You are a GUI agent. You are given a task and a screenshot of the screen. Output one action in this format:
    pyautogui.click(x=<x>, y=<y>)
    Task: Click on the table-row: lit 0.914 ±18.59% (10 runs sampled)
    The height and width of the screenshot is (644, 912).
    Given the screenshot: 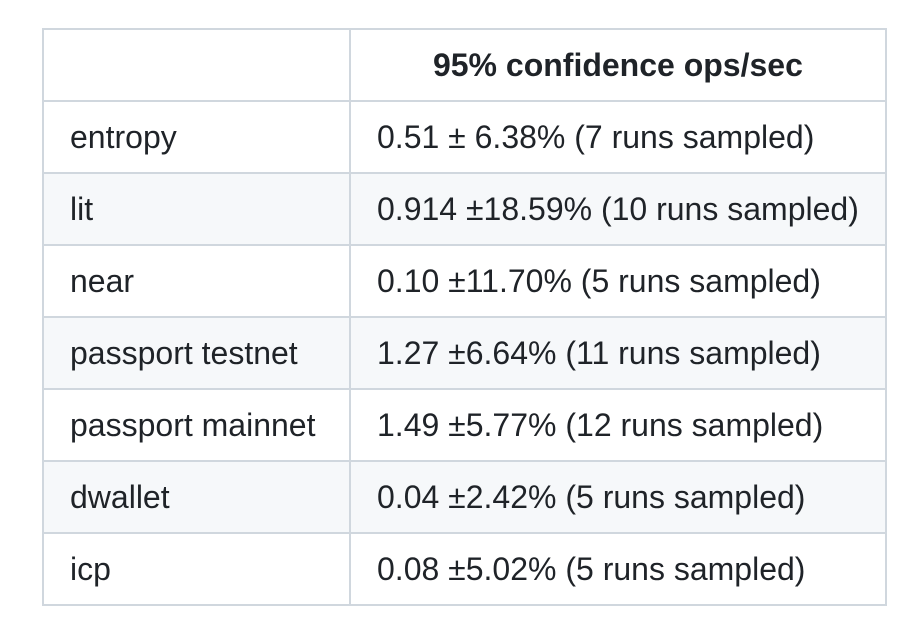 What is the action you would take?
    pyautogui.click(x=464, y=209)
    